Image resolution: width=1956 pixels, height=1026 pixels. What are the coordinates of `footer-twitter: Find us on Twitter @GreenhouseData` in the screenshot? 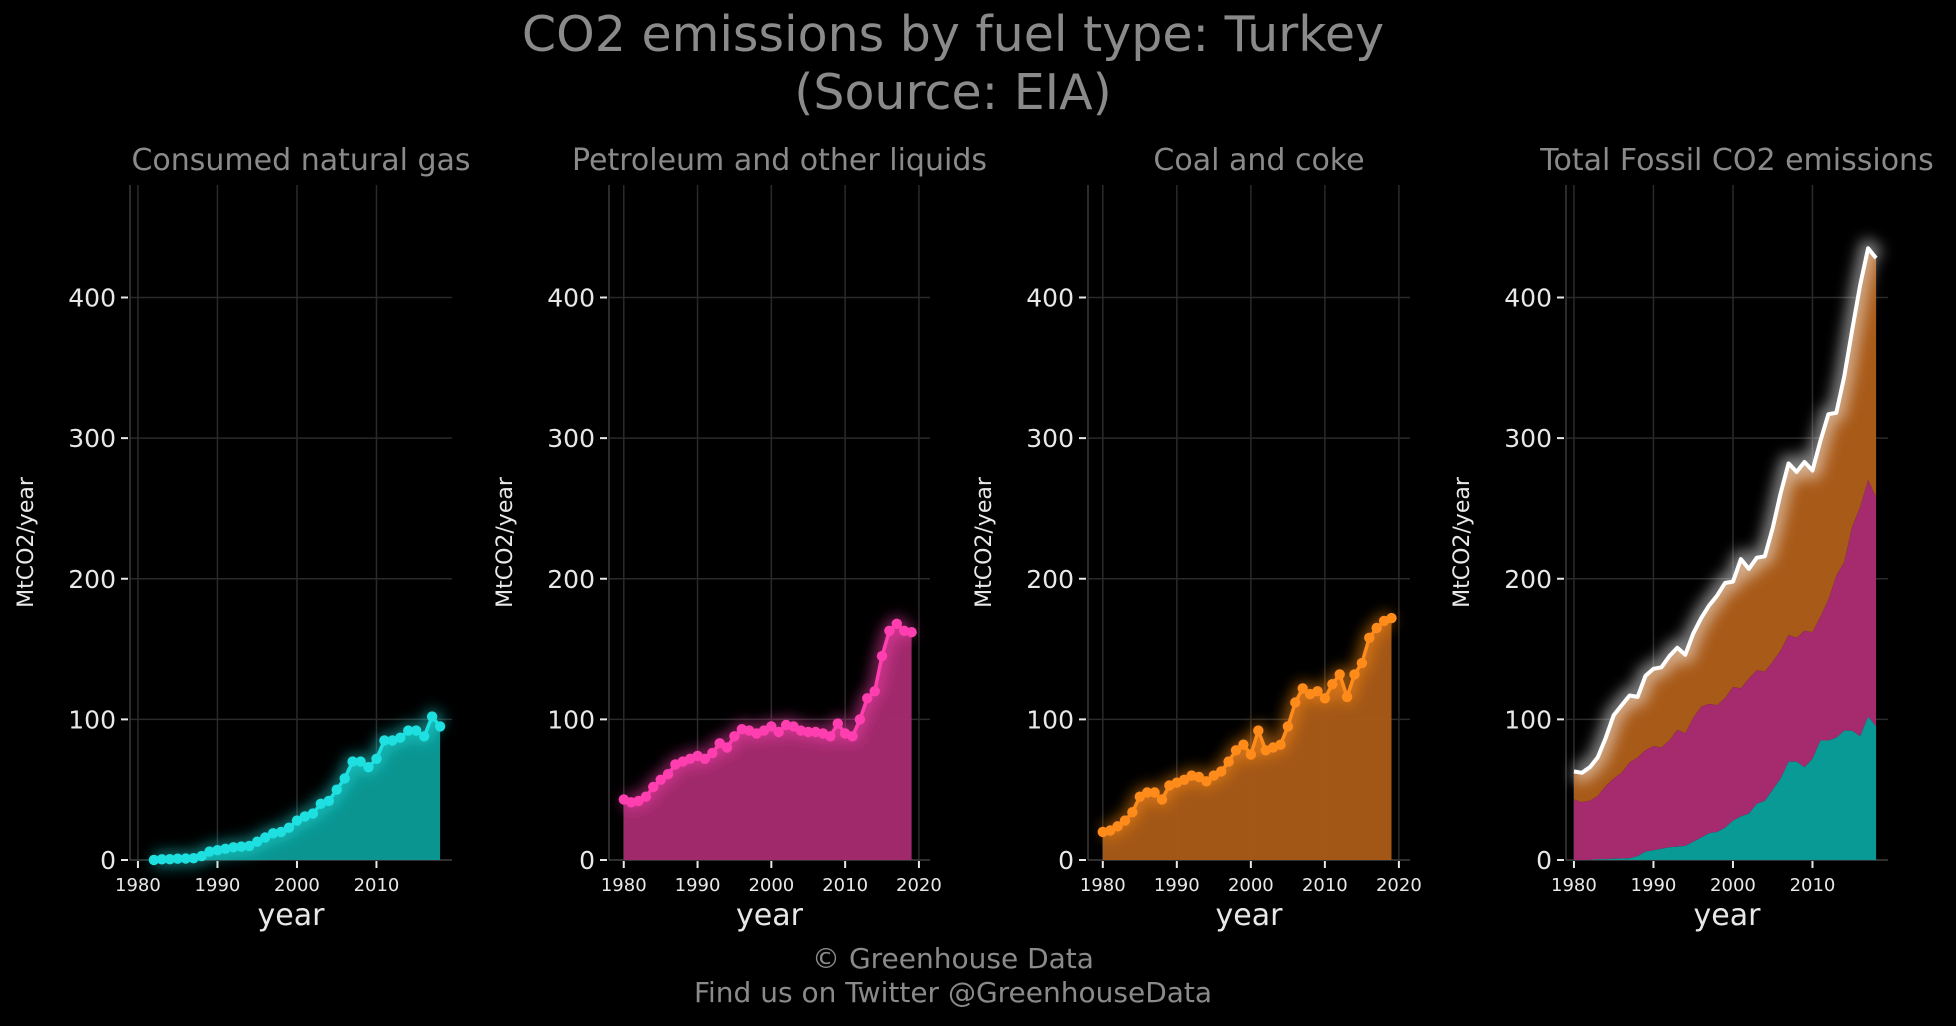 It's located at (953, 992).